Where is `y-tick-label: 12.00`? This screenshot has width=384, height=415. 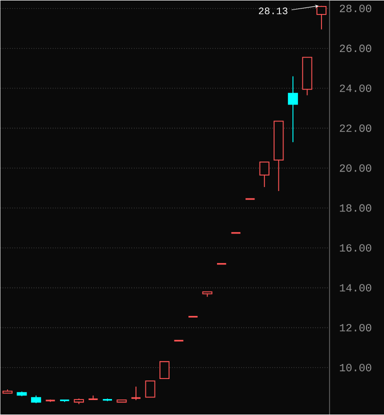 y-tick-label: 12.00 is located at coordinates (355, 328).